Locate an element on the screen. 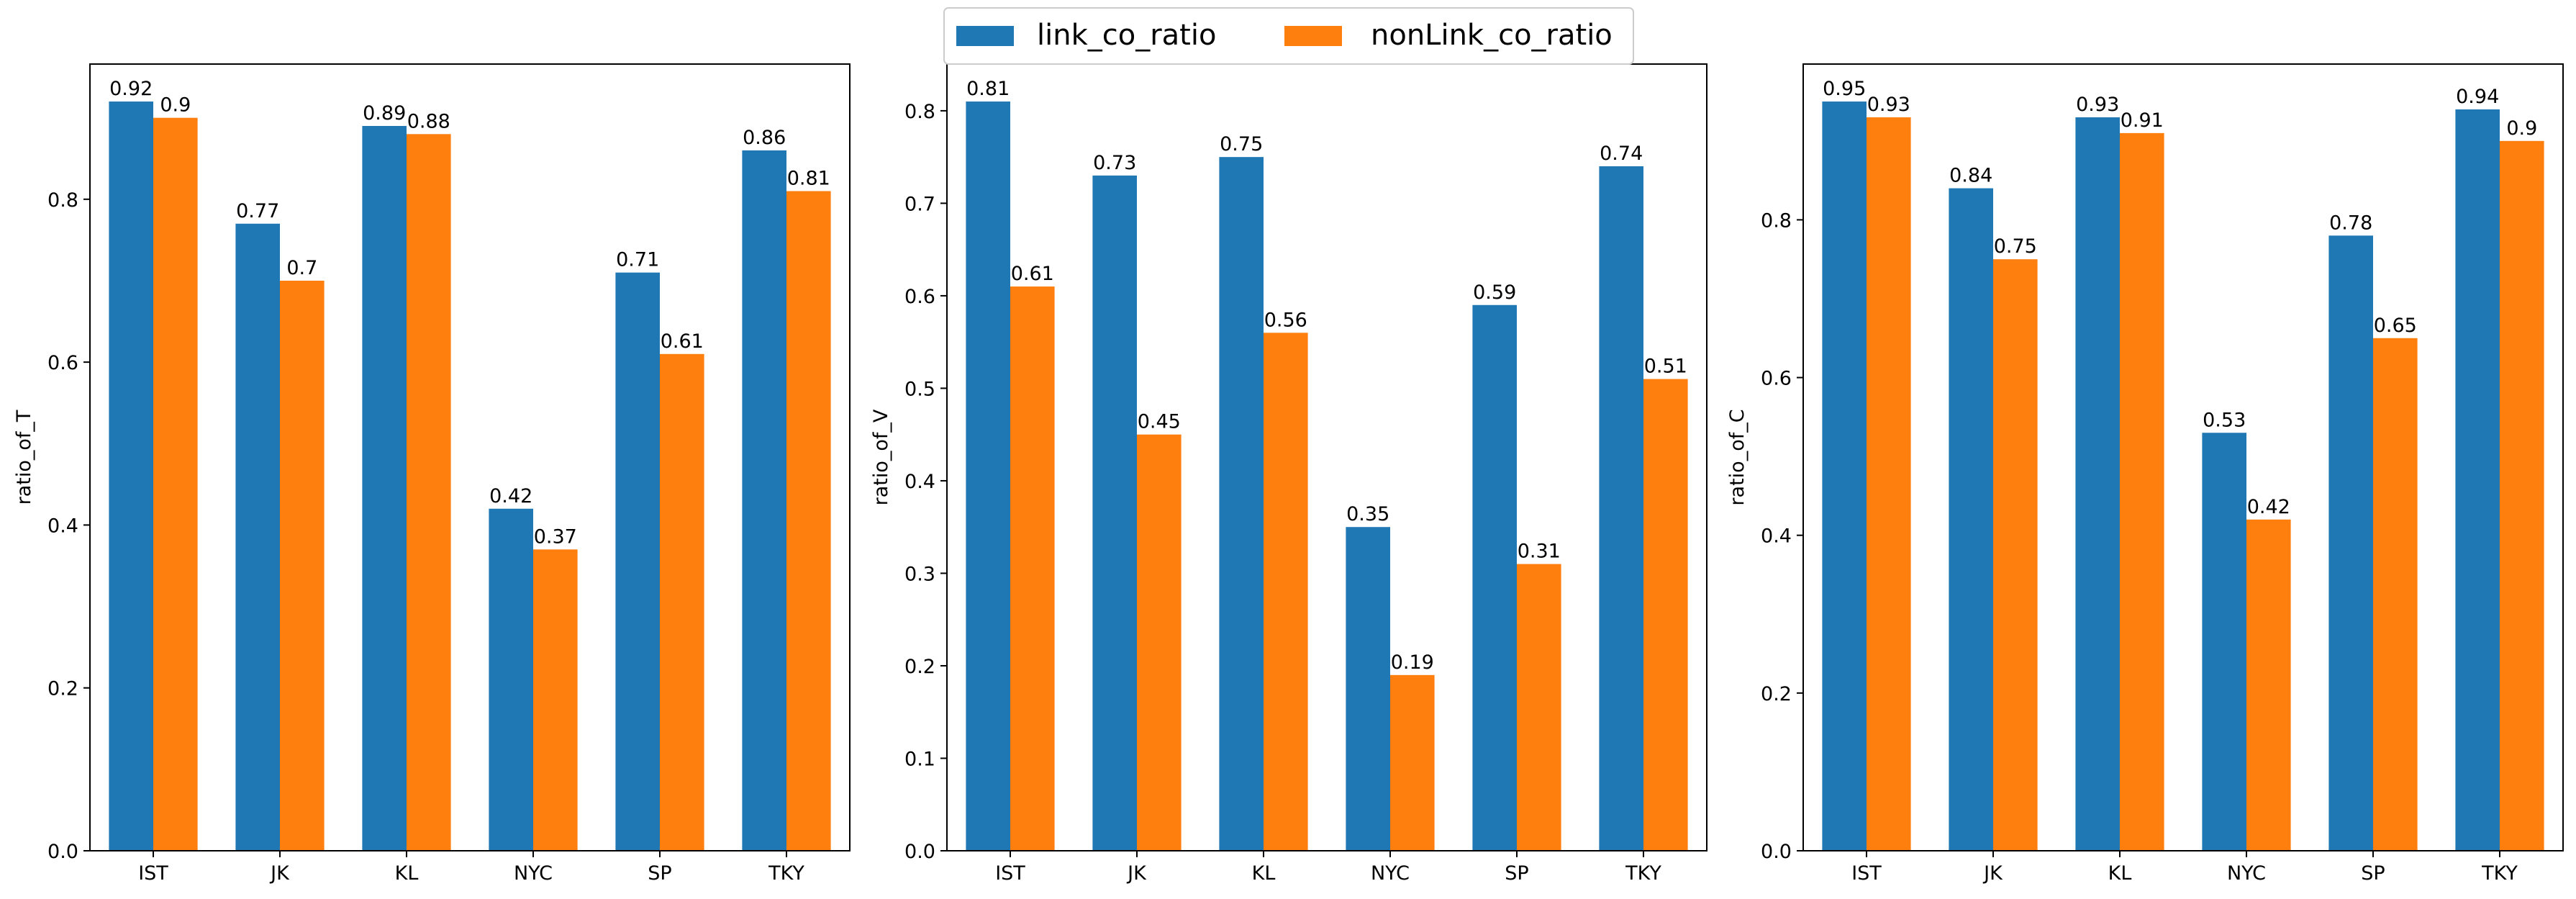 The height and width of the screenshot is (899, 2576). bar-T-nonlink-co-ratio-sp is located at coordinates (682, 602).